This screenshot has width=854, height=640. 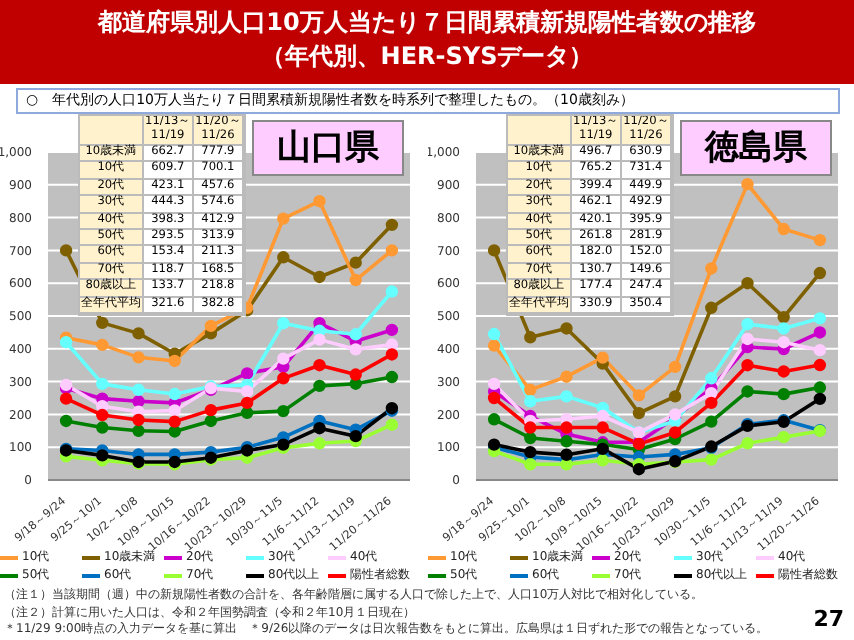 What do you see at coordinates (328, 148) in the screenshot?
I see `chart-title: 山口県` at bounding box center [328, 148].